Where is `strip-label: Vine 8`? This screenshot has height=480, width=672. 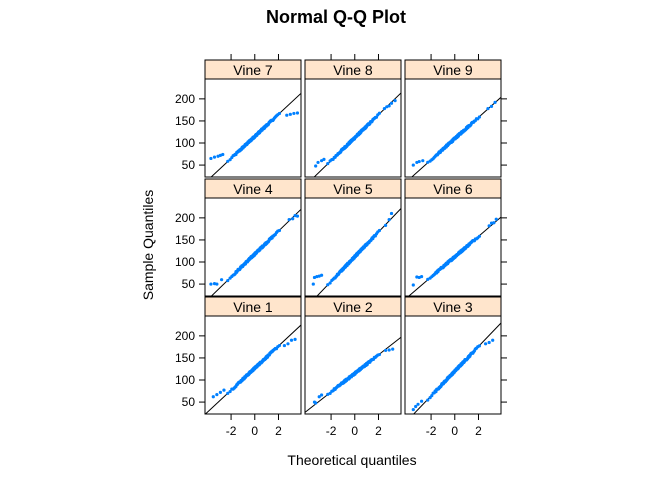 strip-label: Vine 8 is located at coordinates (353, 70).